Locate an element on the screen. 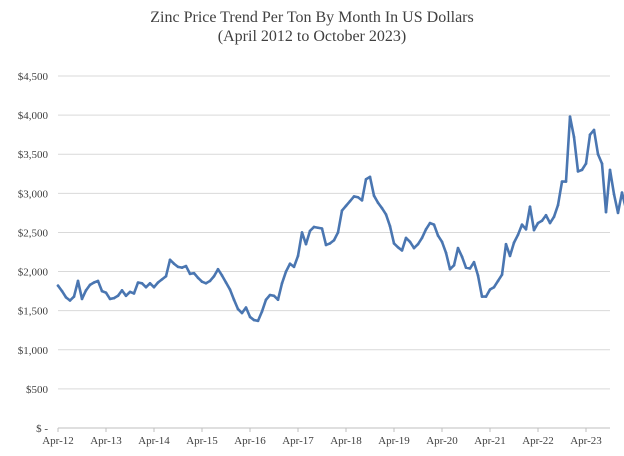 The width and height of the screenshot is (624, 456). y-tick-label: $1,000 is located at coordinates (33, 351).